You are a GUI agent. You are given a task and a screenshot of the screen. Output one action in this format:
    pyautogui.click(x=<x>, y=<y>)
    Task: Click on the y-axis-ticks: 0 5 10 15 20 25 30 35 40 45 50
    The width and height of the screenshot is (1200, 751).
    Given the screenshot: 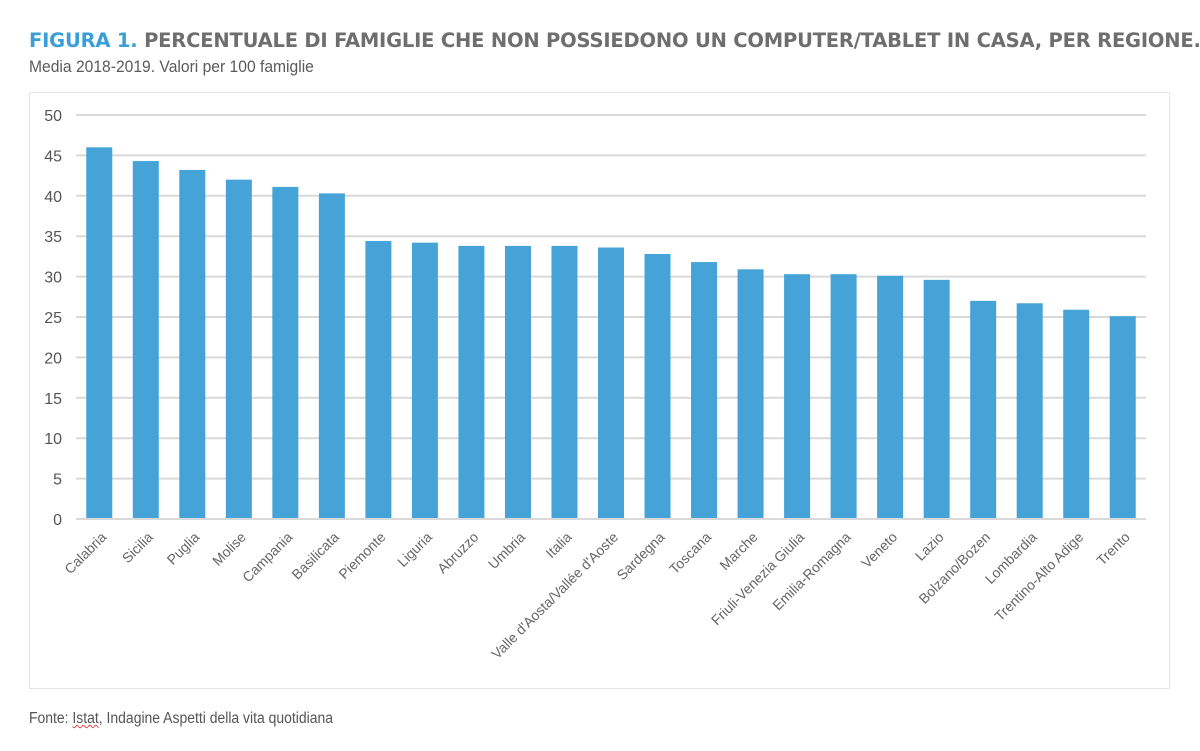 What is the action you would take?
    pyautogui.click(x=53, y=318)
    